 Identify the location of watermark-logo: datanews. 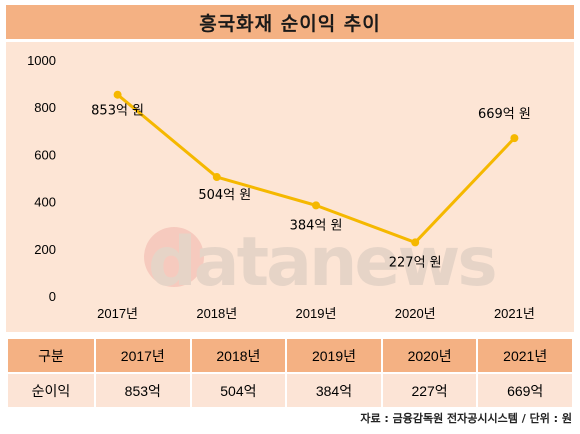
(321, 262).